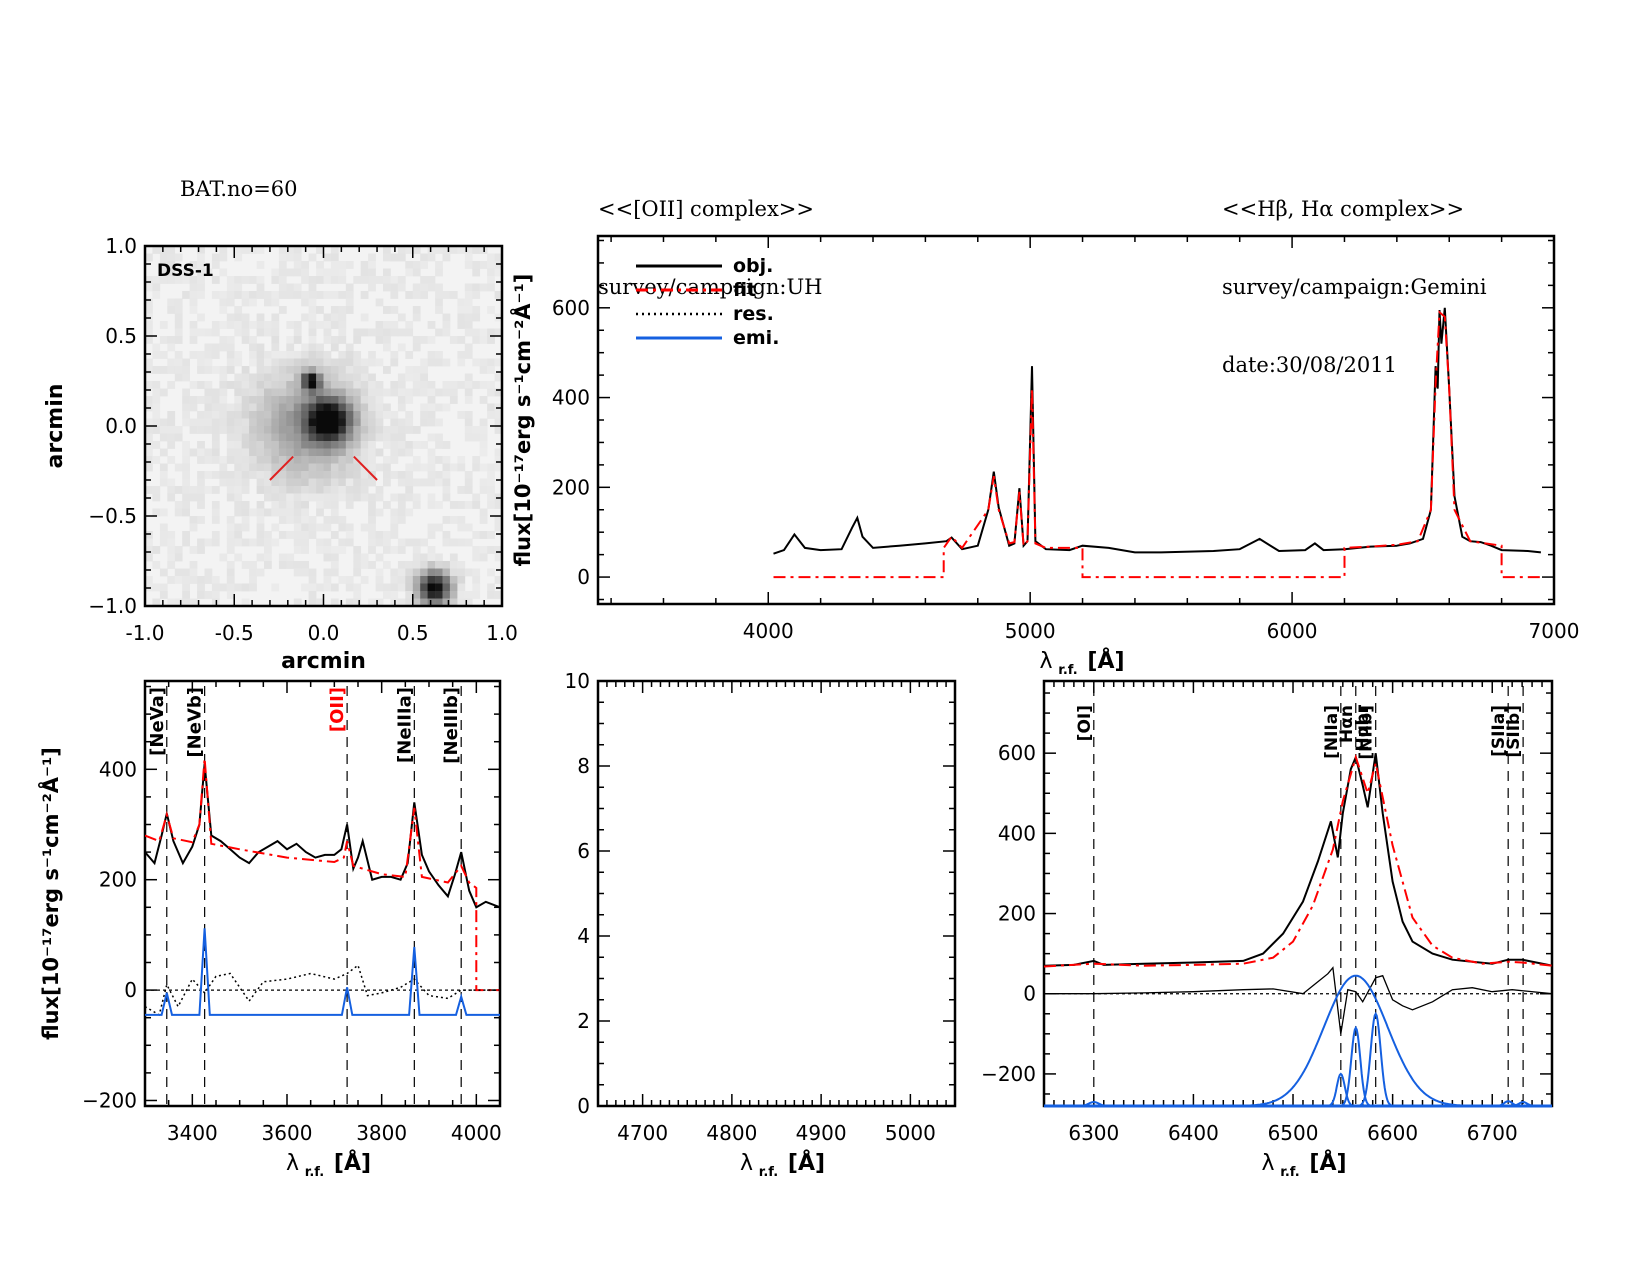 Image resolution: width=1650 pixels, height=1275 pixels. What do you see at coordinates (322, 836) in the screenshot?
I see `oii-series-obj` at bounding box center [322, 836].